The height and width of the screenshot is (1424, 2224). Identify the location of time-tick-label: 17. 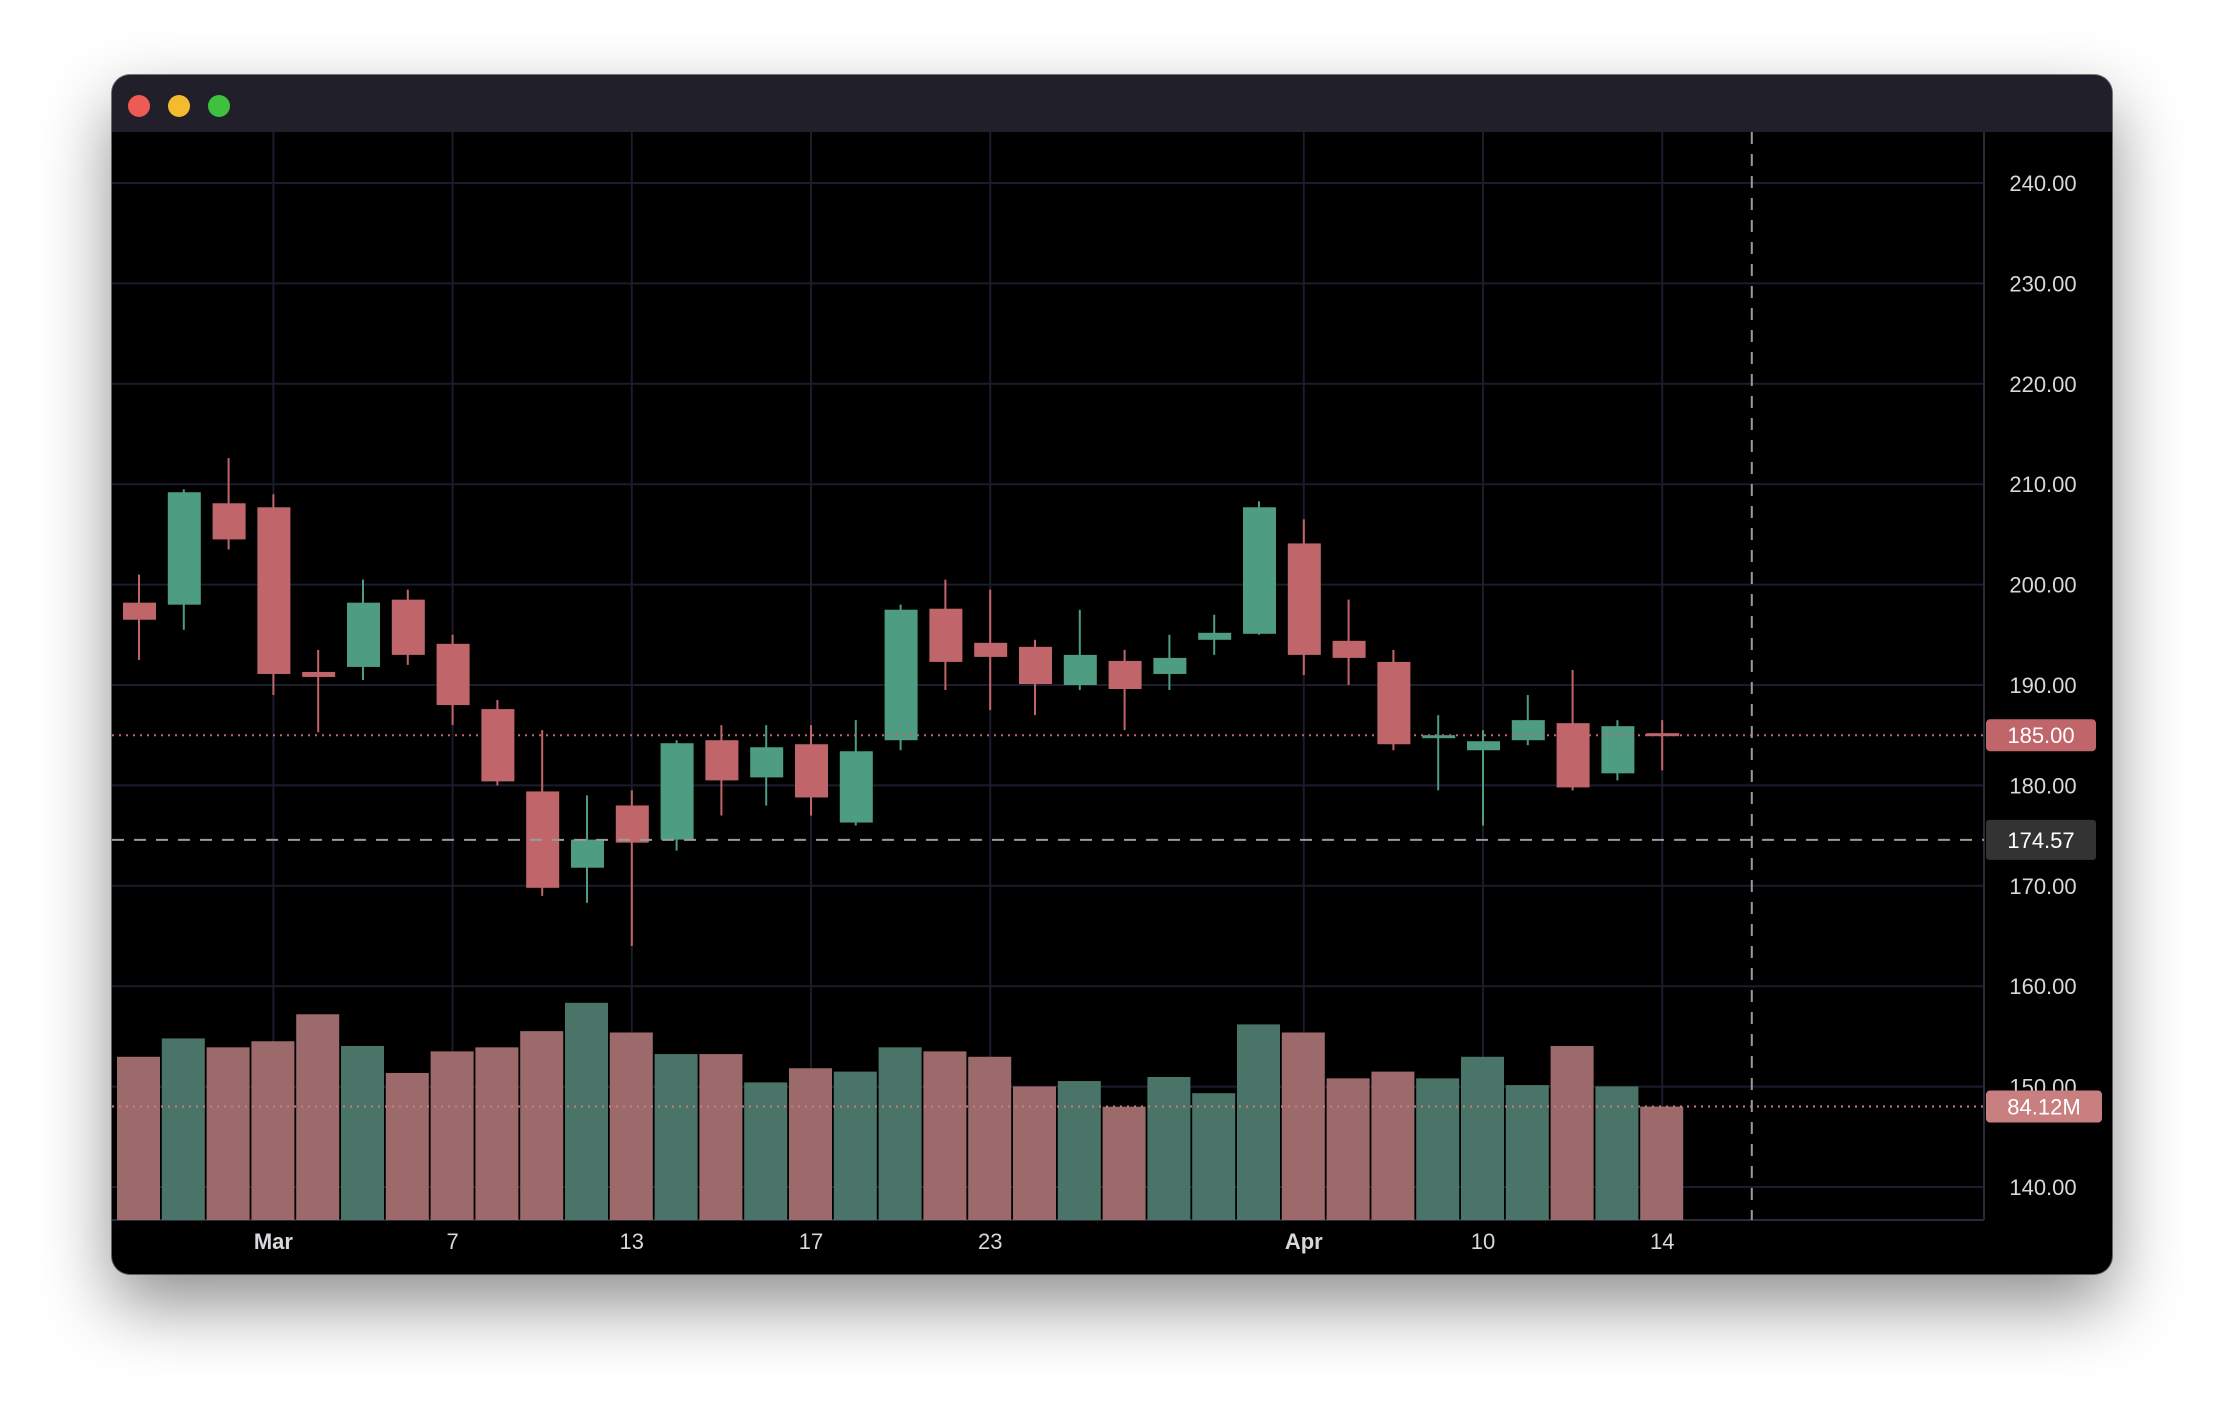
(811, 1241).